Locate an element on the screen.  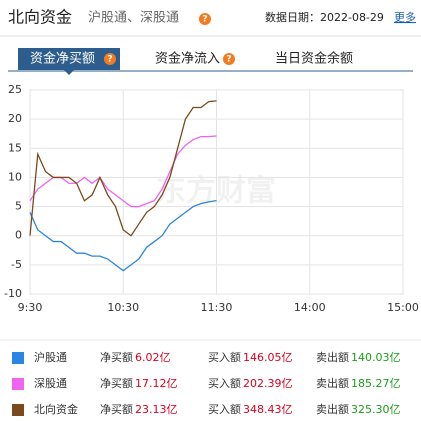
summary-value: 6.02亿 is located at coordinates (153, 357).